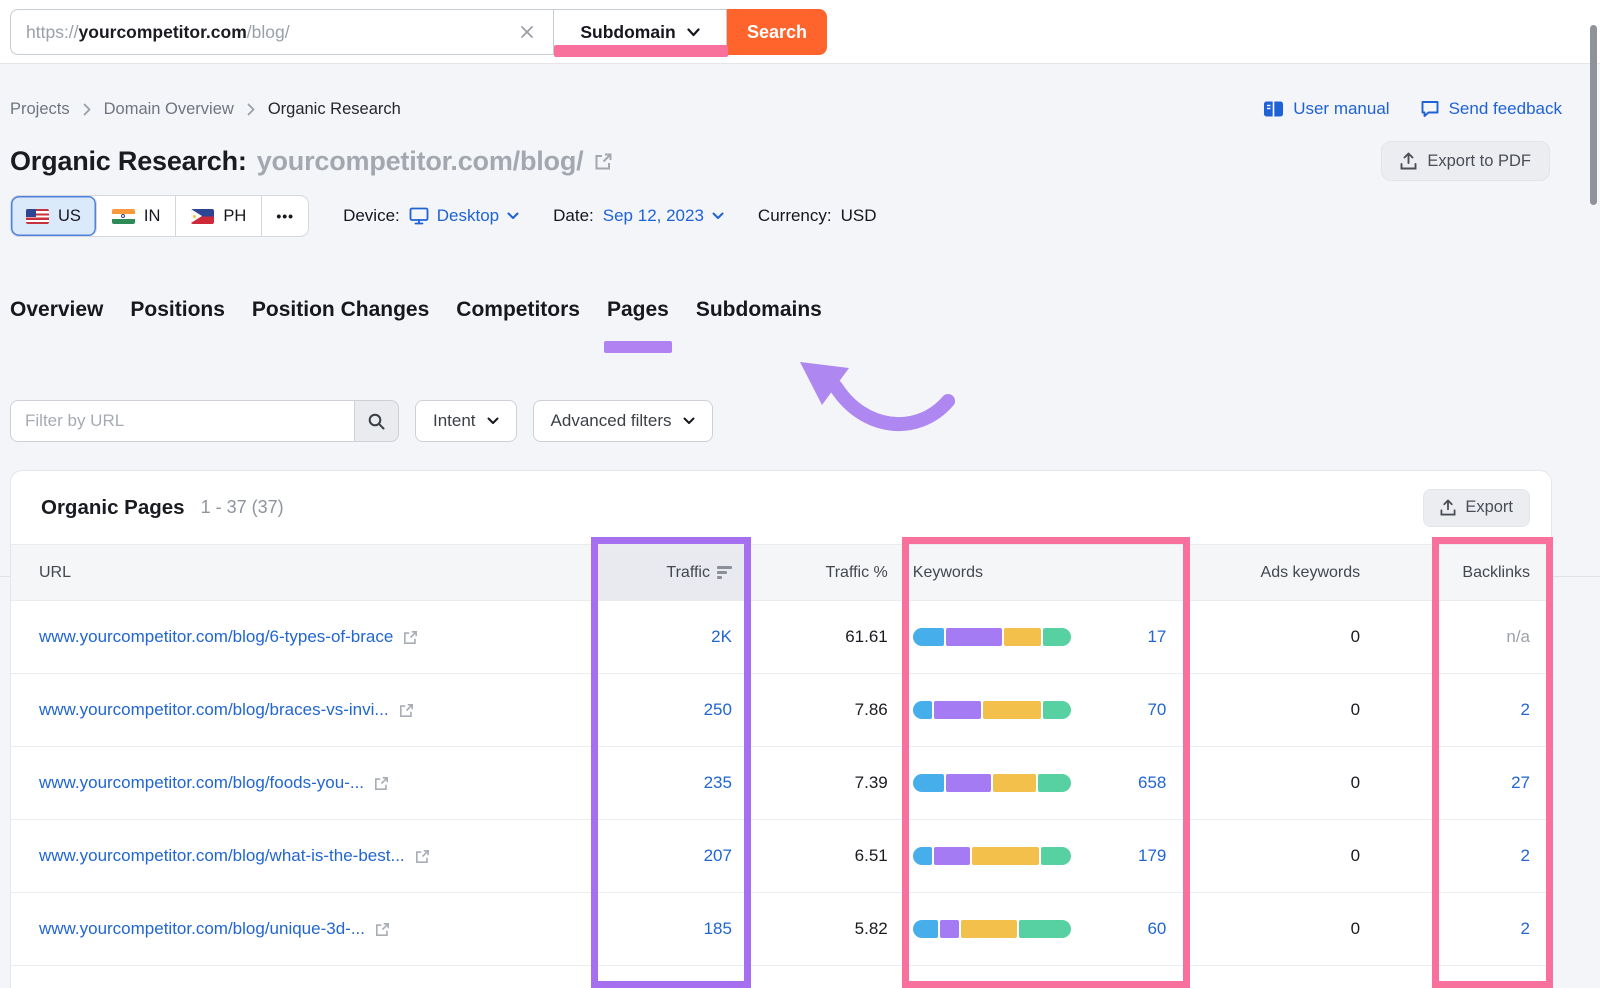 This screenshot has width=1600, height=988. I want to click on column-header-backlinks: Backlinks, so click(1496, 572).